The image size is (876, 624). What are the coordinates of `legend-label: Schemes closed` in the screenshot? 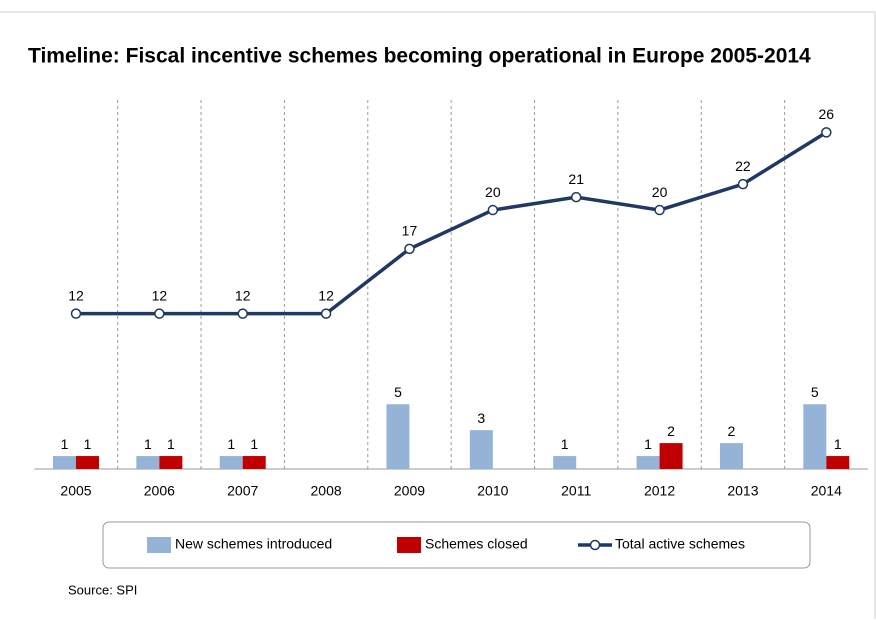 It's located at (476, 544).